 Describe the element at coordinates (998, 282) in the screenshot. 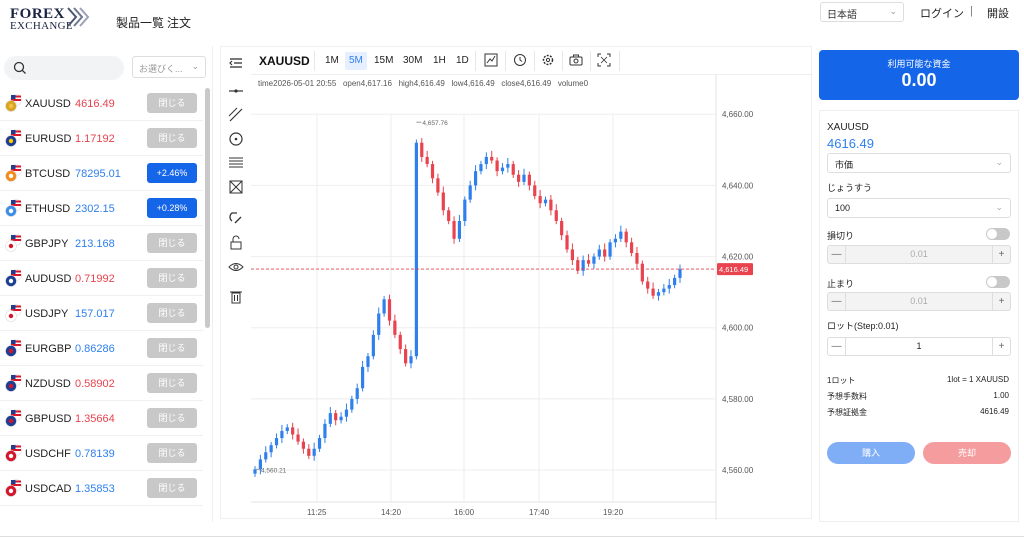

I see `take-profit-toggle` at that location.